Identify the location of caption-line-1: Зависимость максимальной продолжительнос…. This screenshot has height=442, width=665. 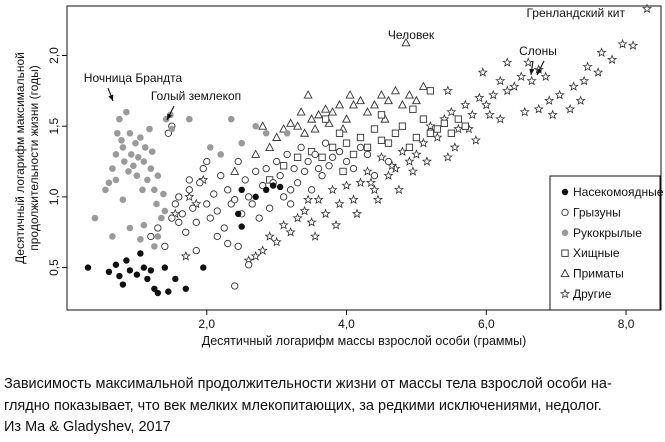
(308, 384).